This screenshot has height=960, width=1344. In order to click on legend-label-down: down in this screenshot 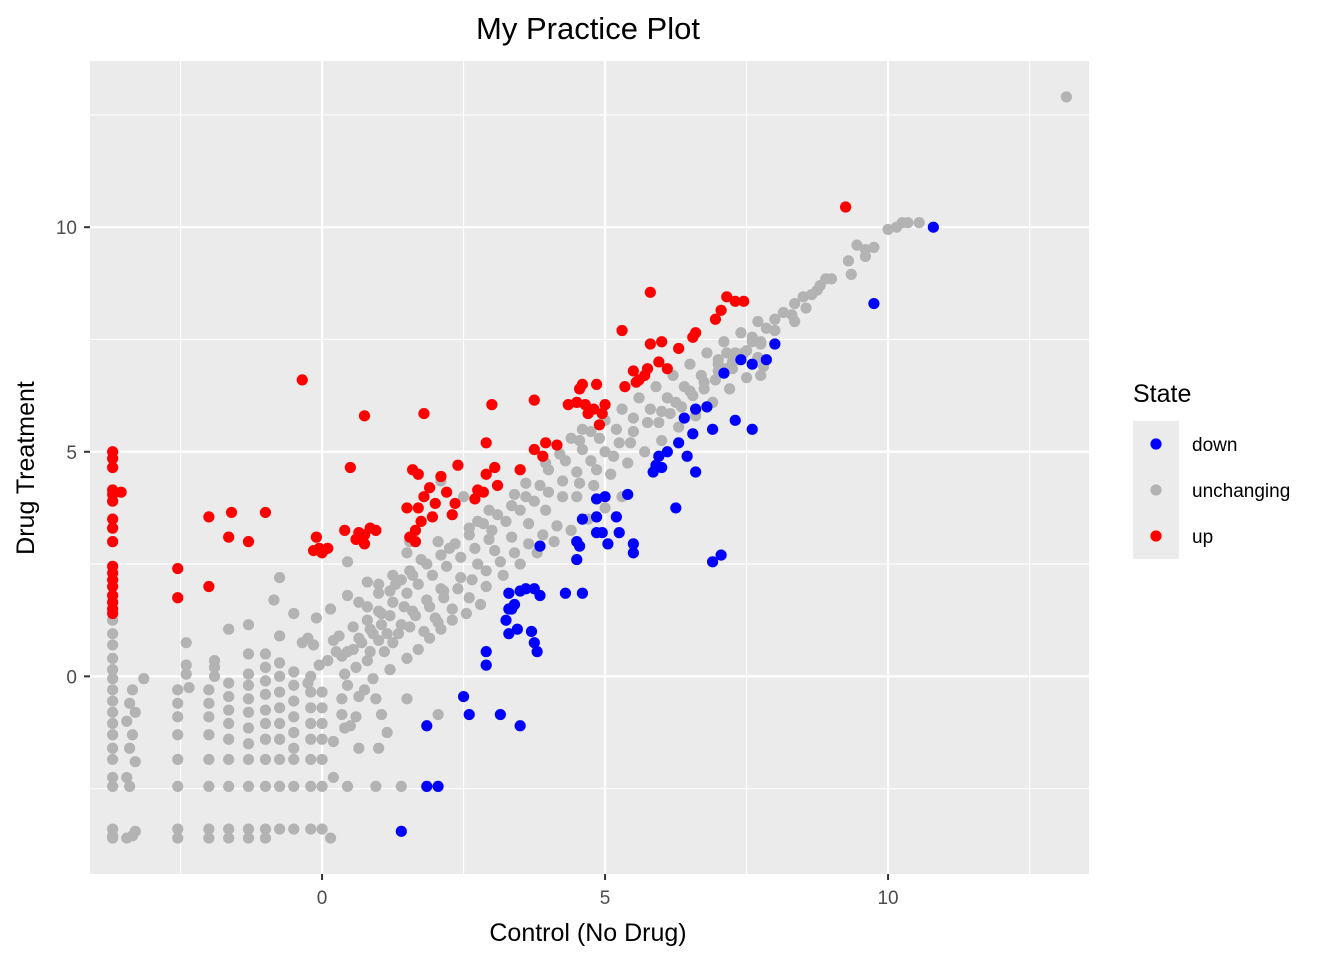, I will do `click(1214, 445)`.